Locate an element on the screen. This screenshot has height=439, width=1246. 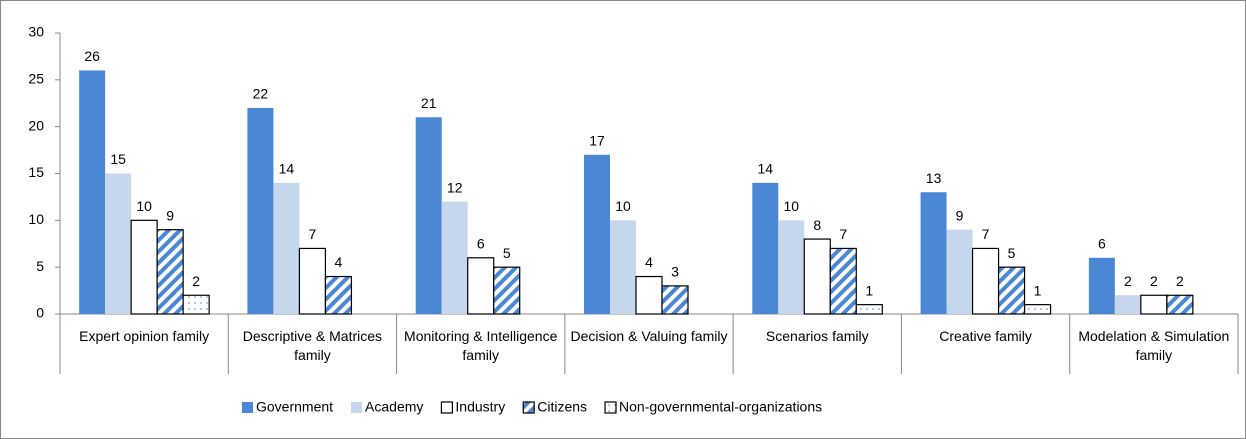
data-label: 26 is located at coordinates (92, 56).